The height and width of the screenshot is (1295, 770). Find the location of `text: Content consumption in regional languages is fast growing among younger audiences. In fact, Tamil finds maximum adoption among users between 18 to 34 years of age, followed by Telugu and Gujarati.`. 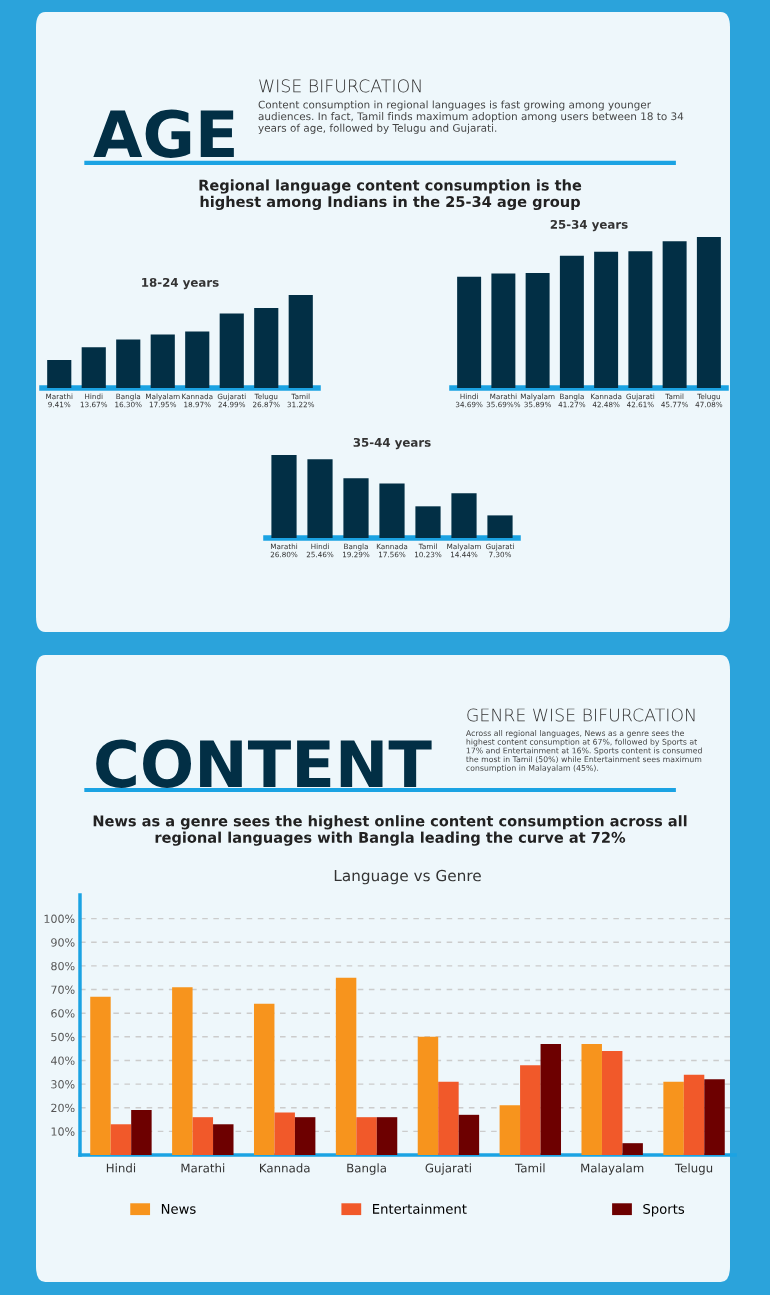

text: Content consumption in regional languages is fast growing among younger audiences. In fact, Tamil finds maximum adoption among users between 18 to 34 years of age, followed by Telugu and Gujarati. is located at coordinates (471, 117).